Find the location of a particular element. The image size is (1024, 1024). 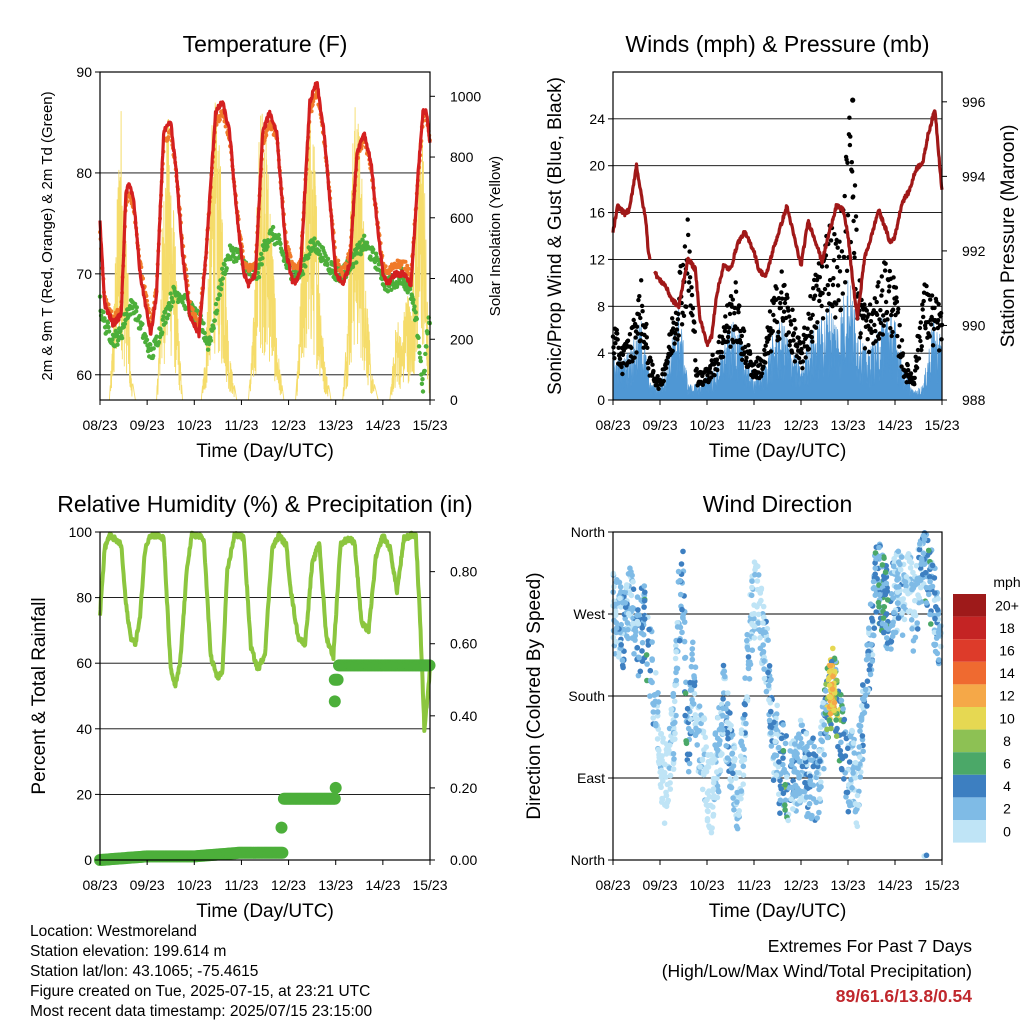

x-axis-label: Time (Day/UTC) is located at coordinates (778, 451).